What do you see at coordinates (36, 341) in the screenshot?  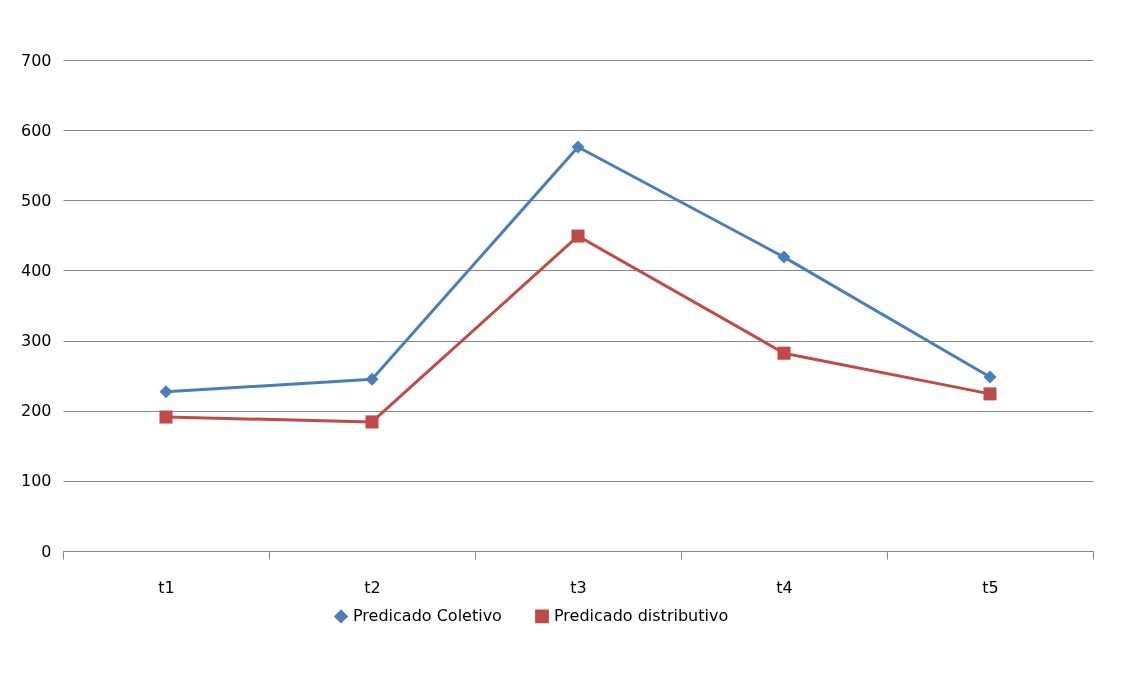 I see `y-tick-label: 300` at bounding box center [36, 341].